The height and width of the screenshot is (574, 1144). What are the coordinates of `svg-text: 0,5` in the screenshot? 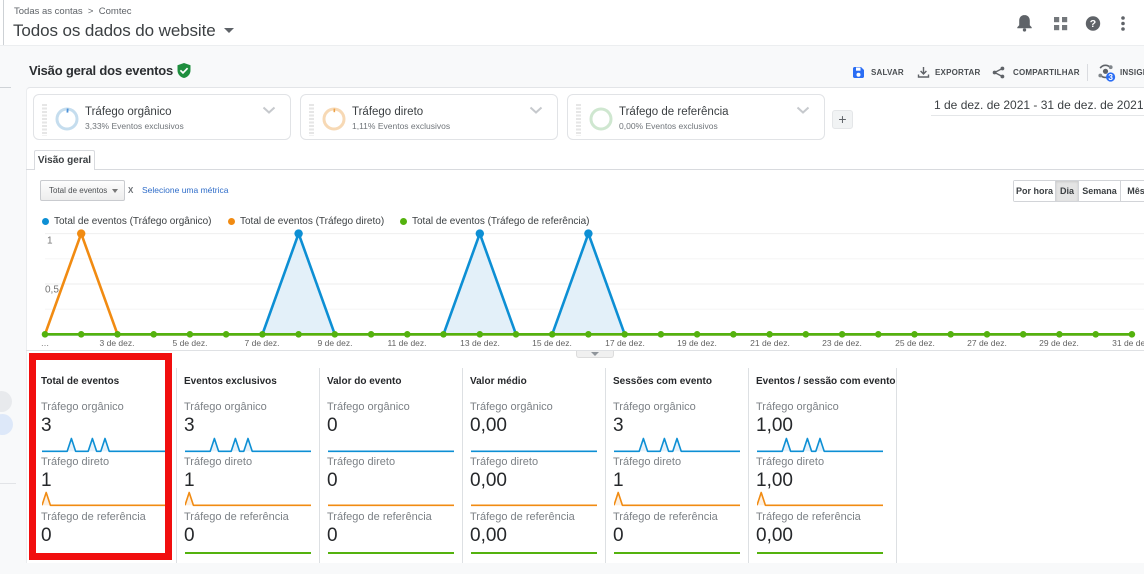 It's located at (52, 290).